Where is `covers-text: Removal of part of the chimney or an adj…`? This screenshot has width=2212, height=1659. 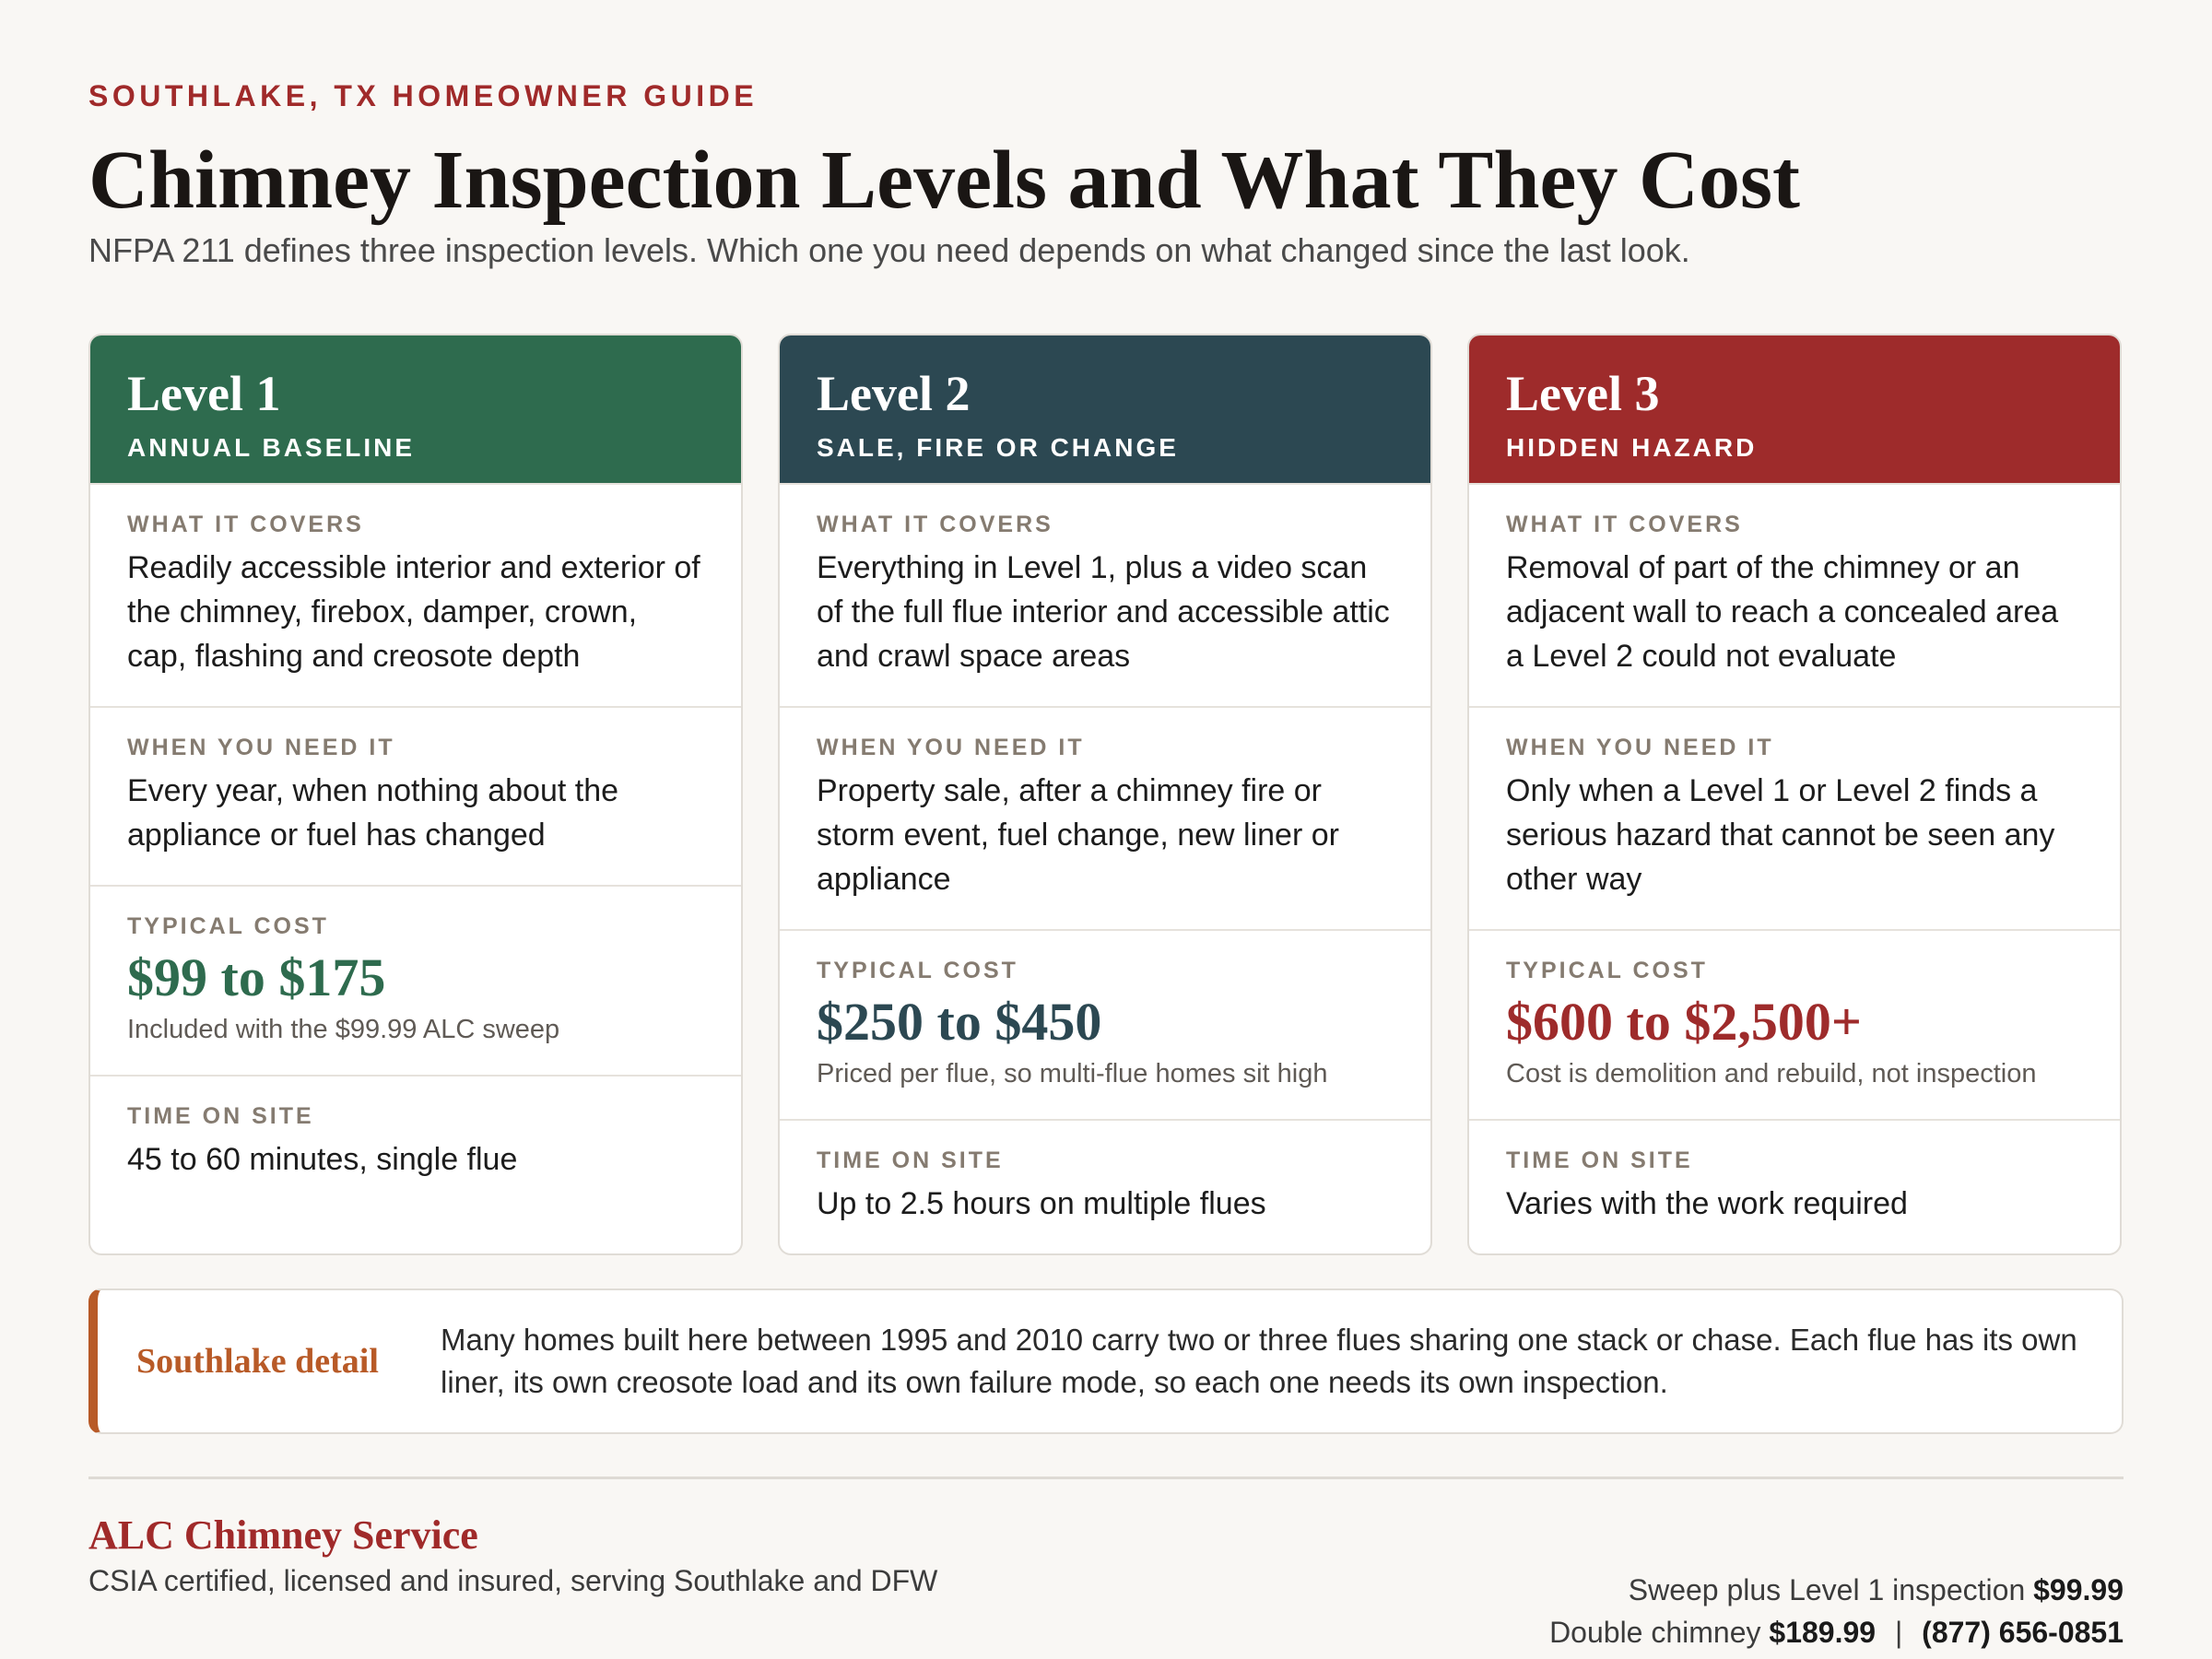
covers-text: Removal of part of the chimney or an adj… is located at coordinates (1782, 612).